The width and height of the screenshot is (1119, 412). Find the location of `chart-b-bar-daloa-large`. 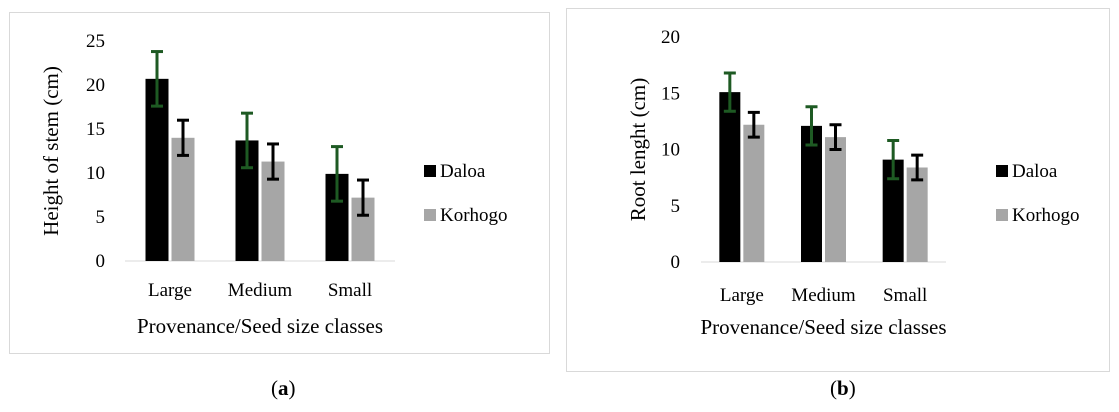

chart-b-bar-daloa-large is located at coordinates (730, 177).